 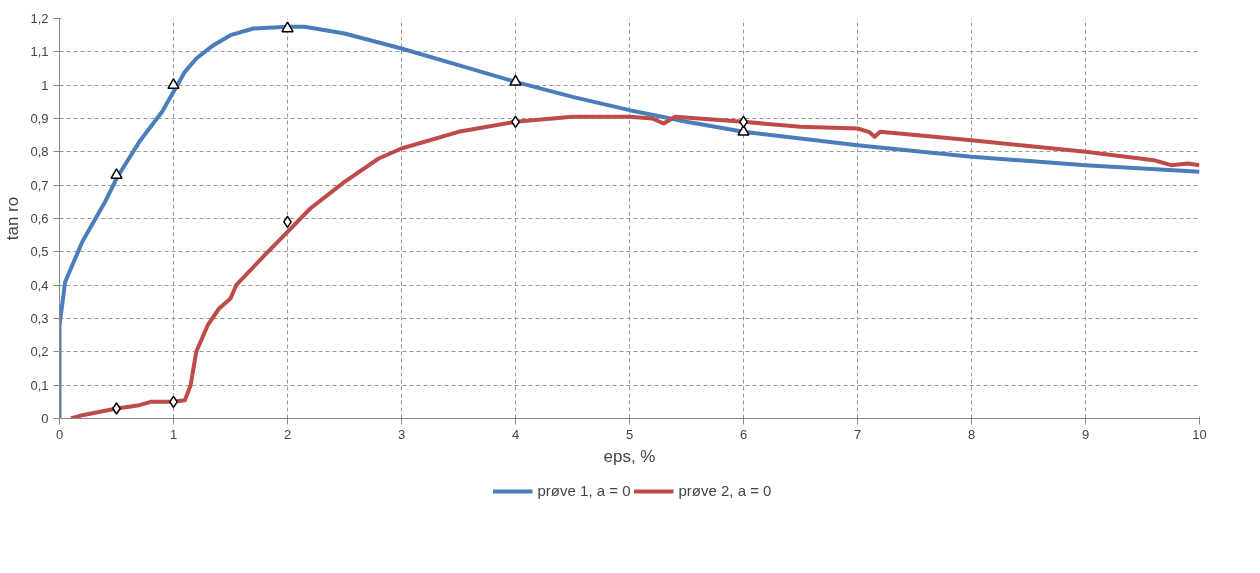 I want to click on legend-label: prøve 2, a = 0, so click(x=725, y=490).